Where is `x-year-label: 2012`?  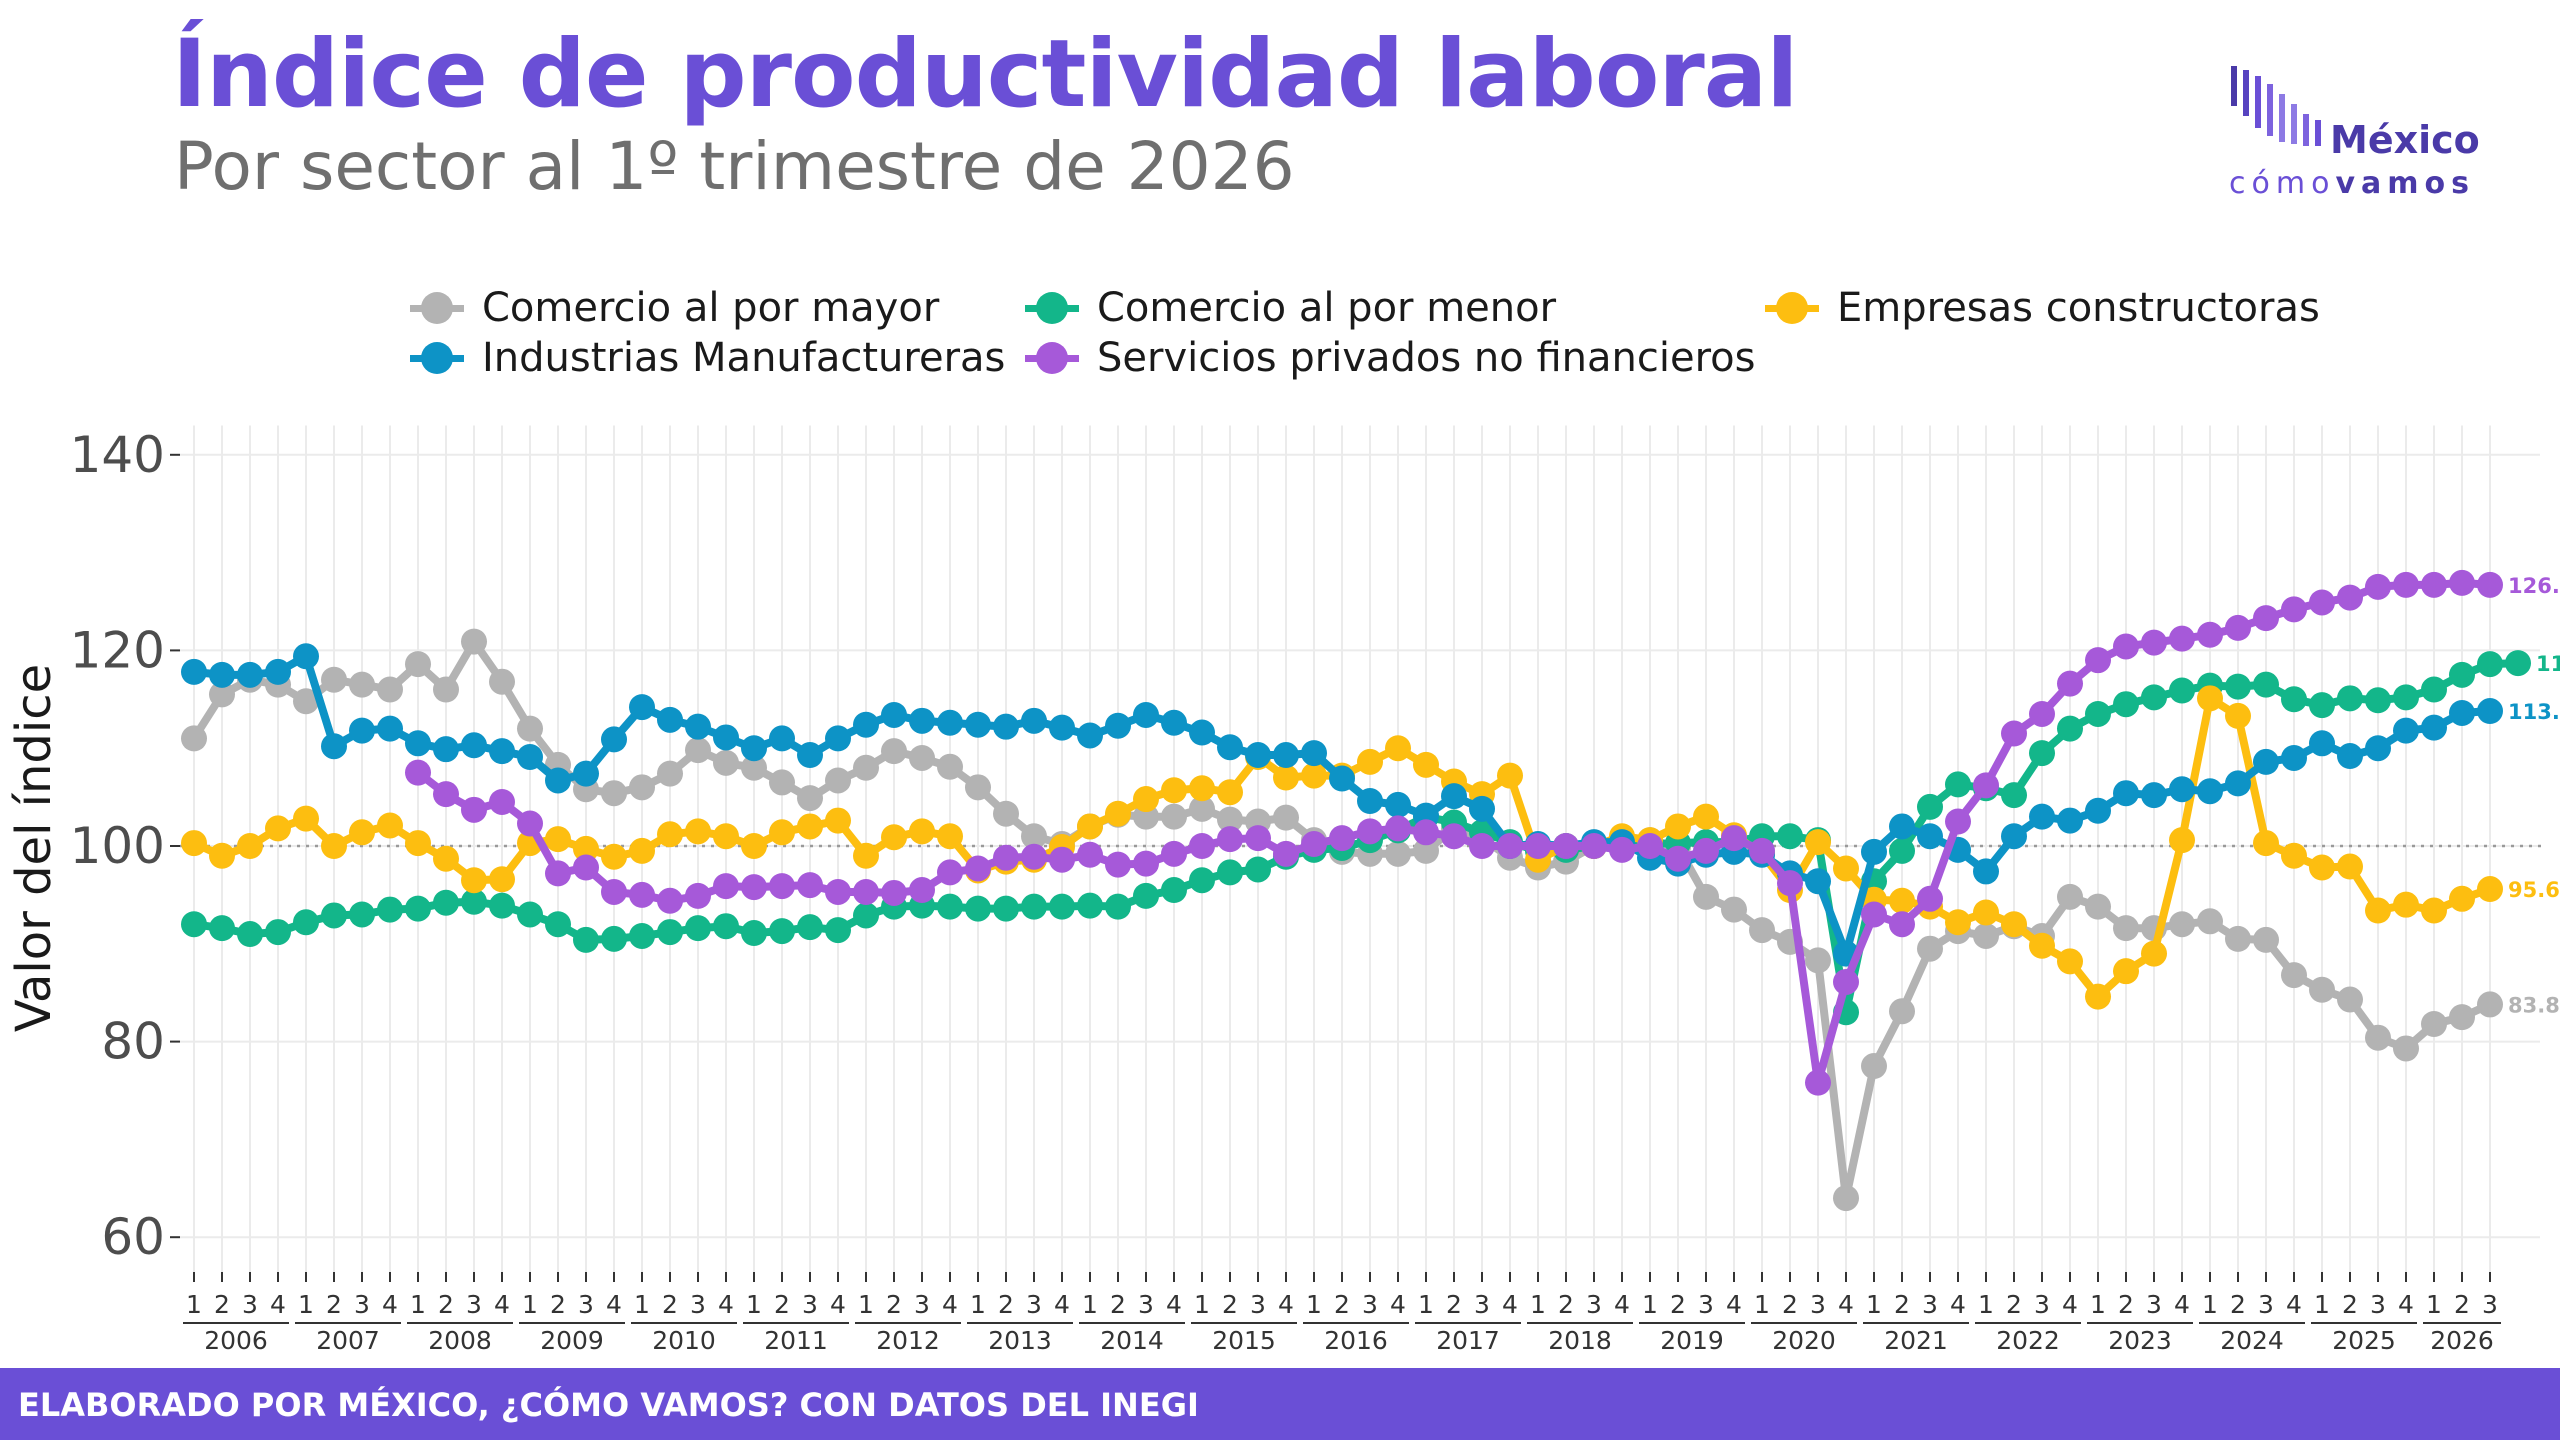 x-year-label: 2012 is located at coordinates (908, 1340).